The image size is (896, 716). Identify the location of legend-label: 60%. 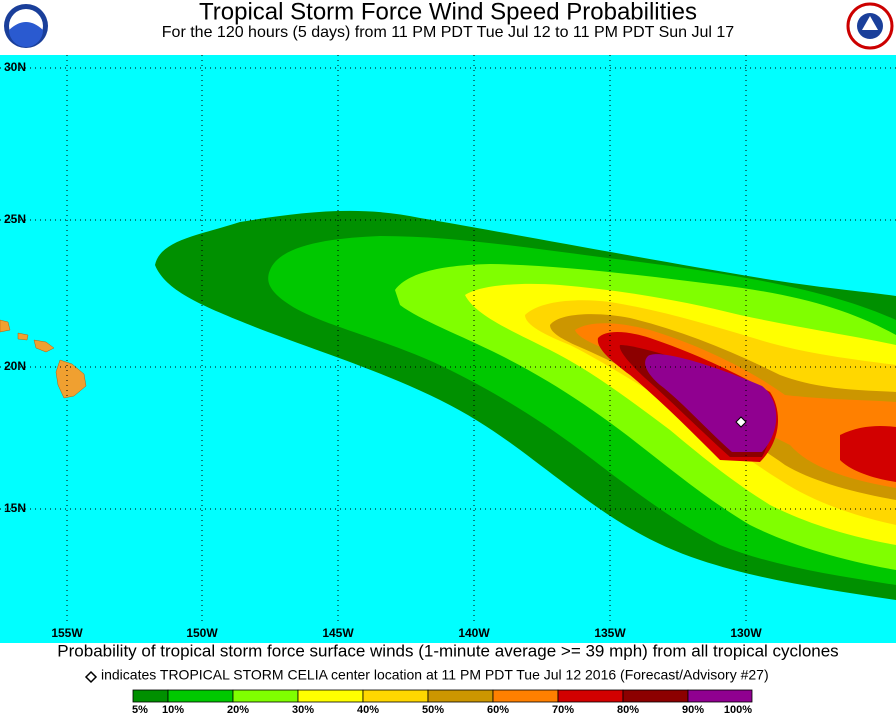
(498, 710).